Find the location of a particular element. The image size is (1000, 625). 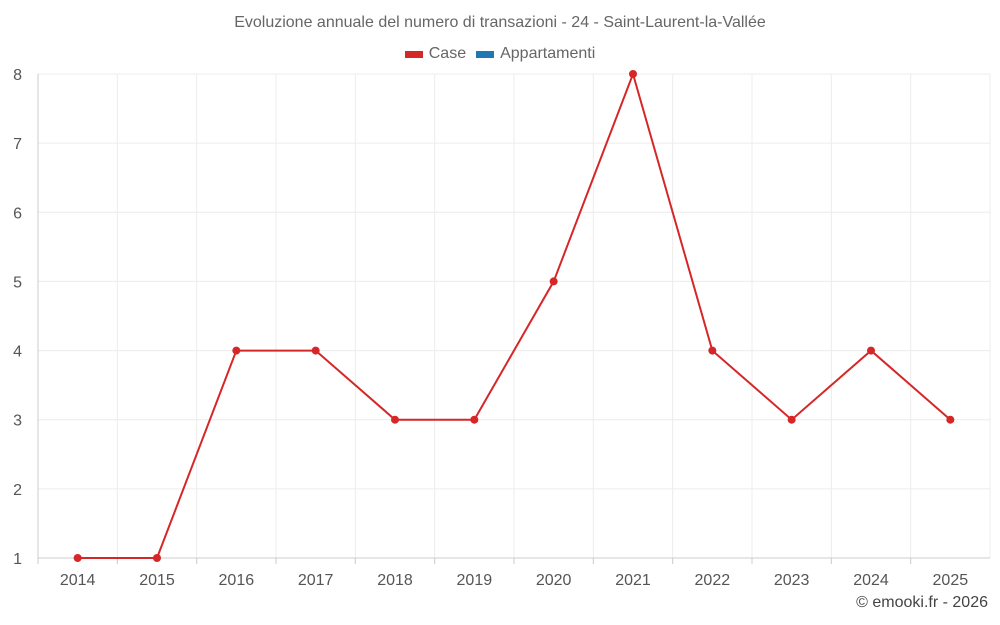

legend-swatch-appartamenti is located at coordinates (485, 54).